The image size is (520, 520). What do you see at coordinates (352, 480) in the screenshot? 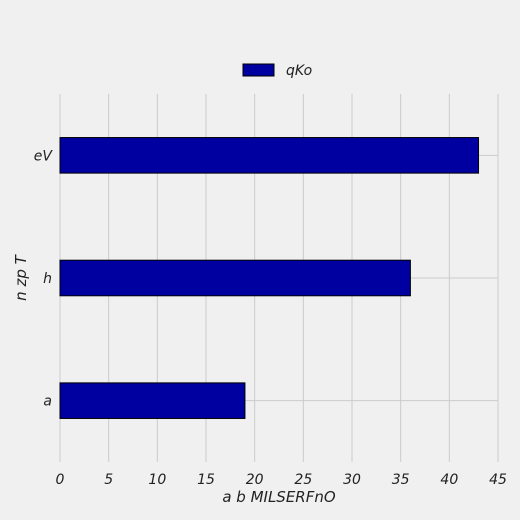
I see `x-tick-label: 30` at bounding box center [352, 480].